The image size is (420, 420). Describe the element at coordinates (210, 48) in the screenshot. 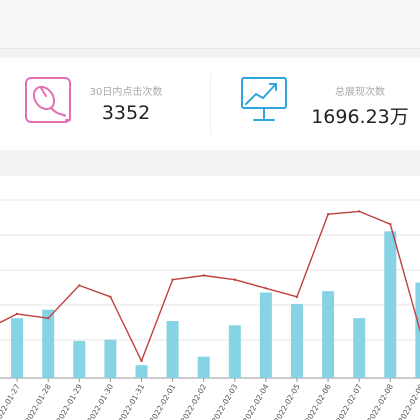

I see `top-divider` at that location.